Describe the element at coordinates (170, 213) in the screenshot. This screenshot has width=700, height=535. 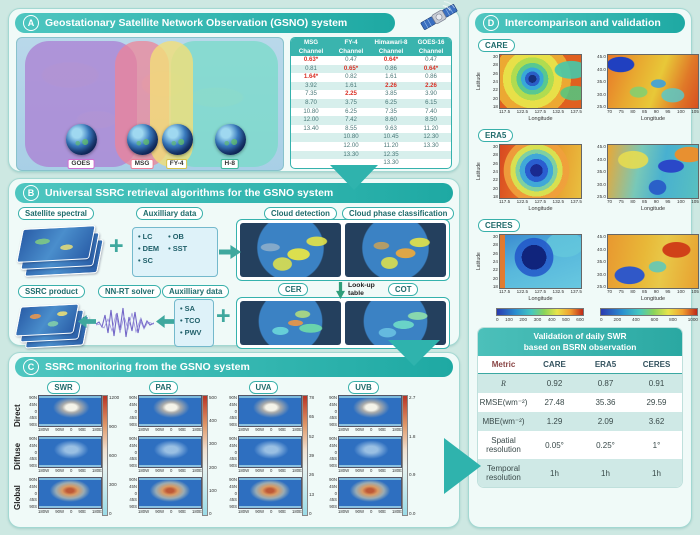
I see `auxiliary-data-1-label: Auxilliary data` at that location.